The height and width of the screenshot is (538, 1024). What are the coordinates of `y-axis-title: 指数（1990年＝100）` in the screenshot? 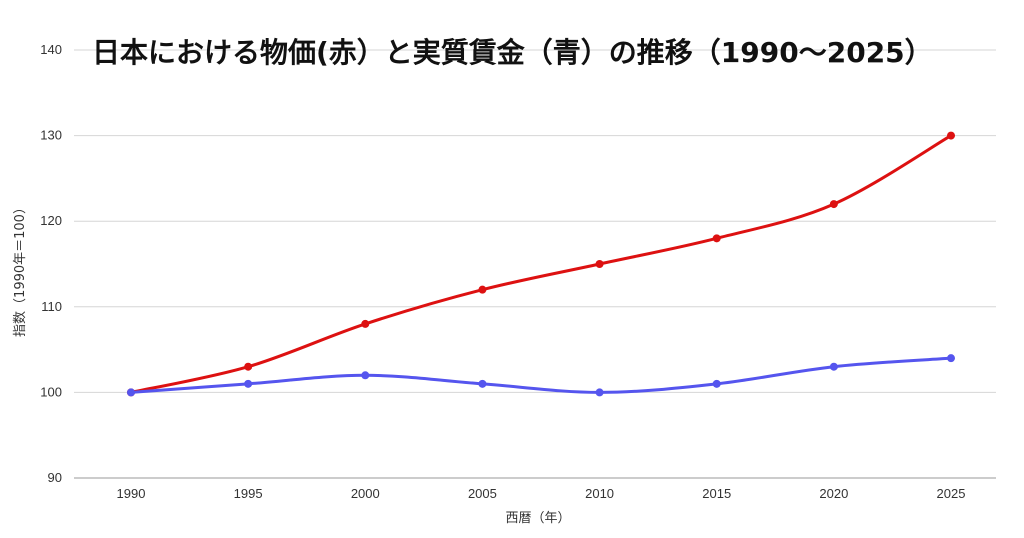 It's located at (20, 269).